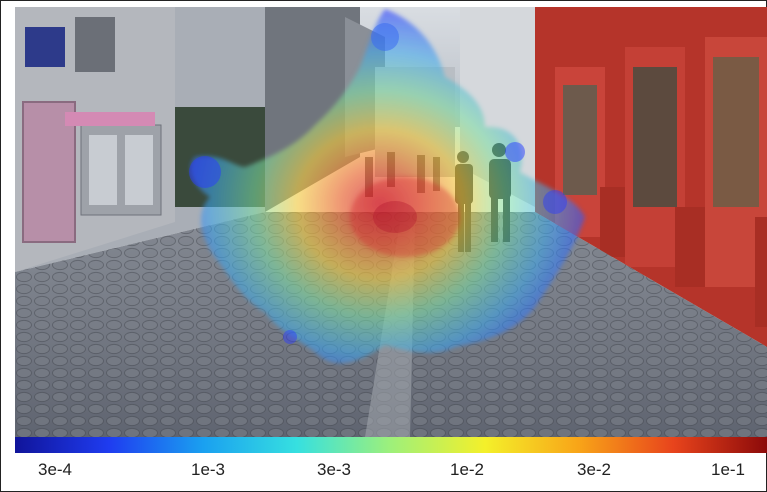 The height and width of the screenshot is (492, 767). Describe the element at coordinates (208, 469) in the screenshot. I see `colorbar-tick-label: 1e-3` at that location.